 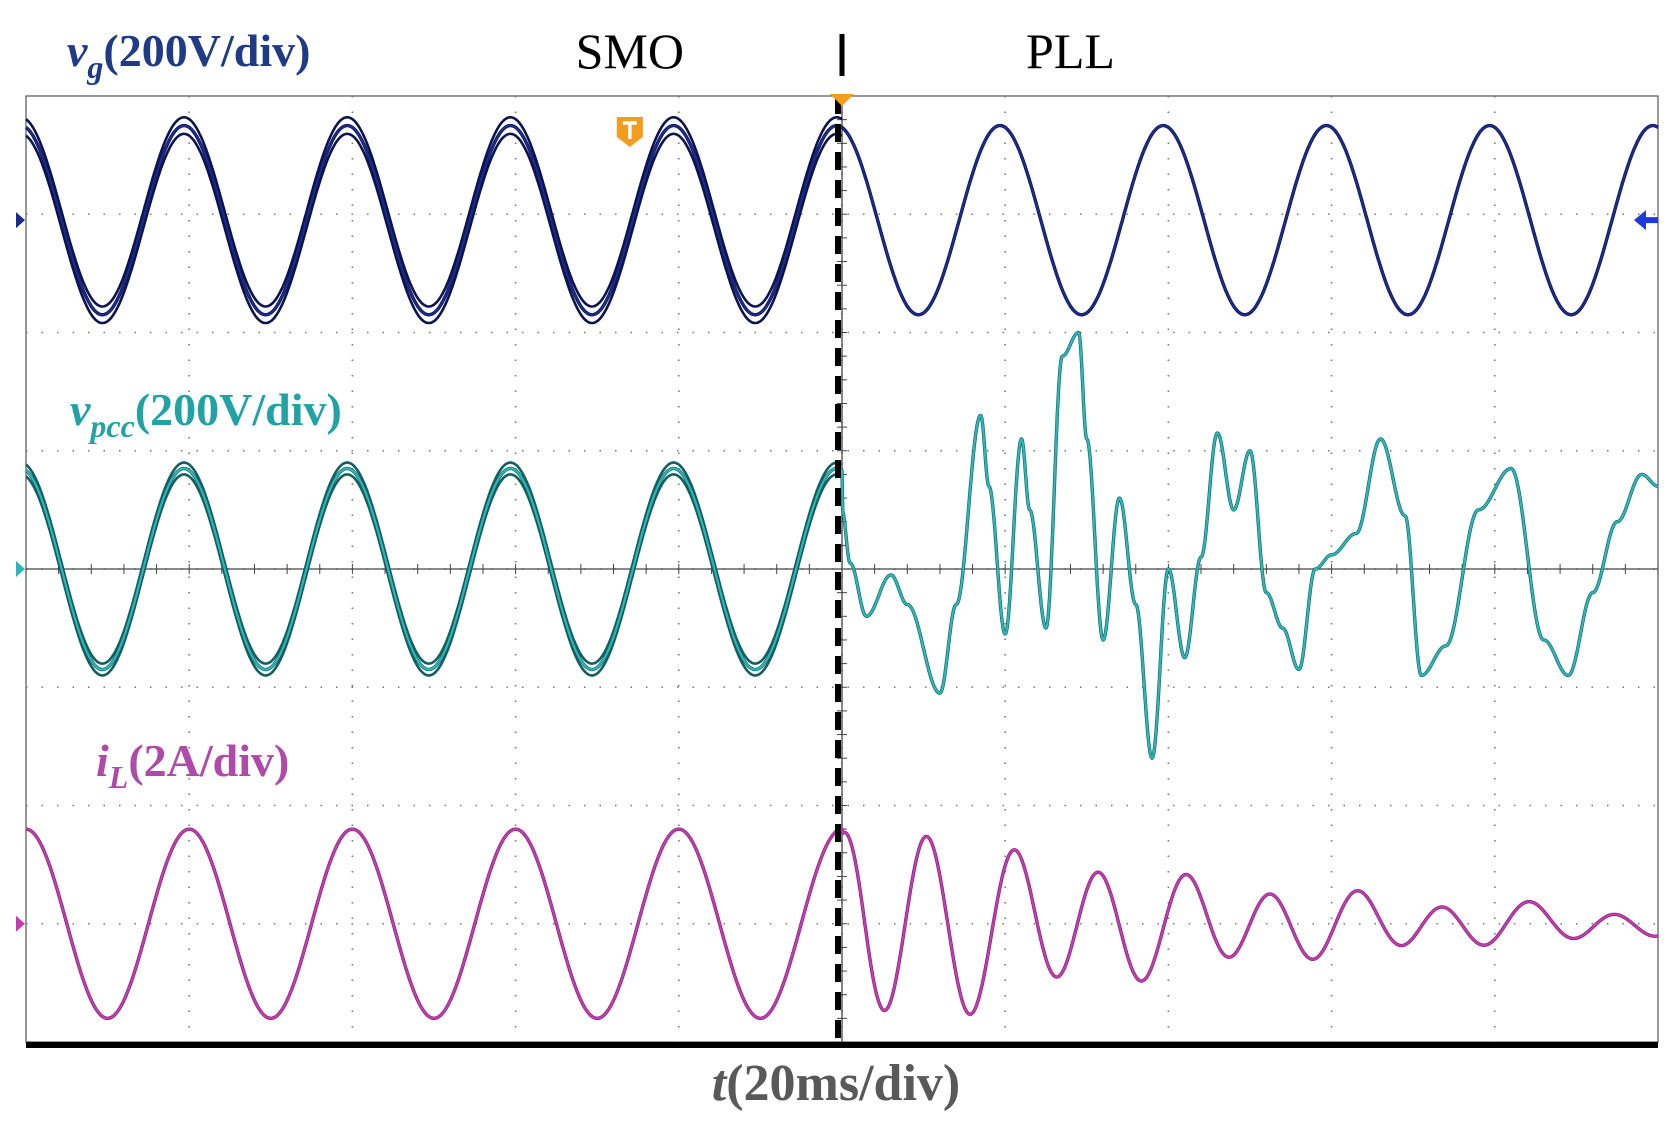 What do you see at coordinates (94, 67) in the screenshot?
I see `vg-label-sub: g` at bounding box center [94, 67].